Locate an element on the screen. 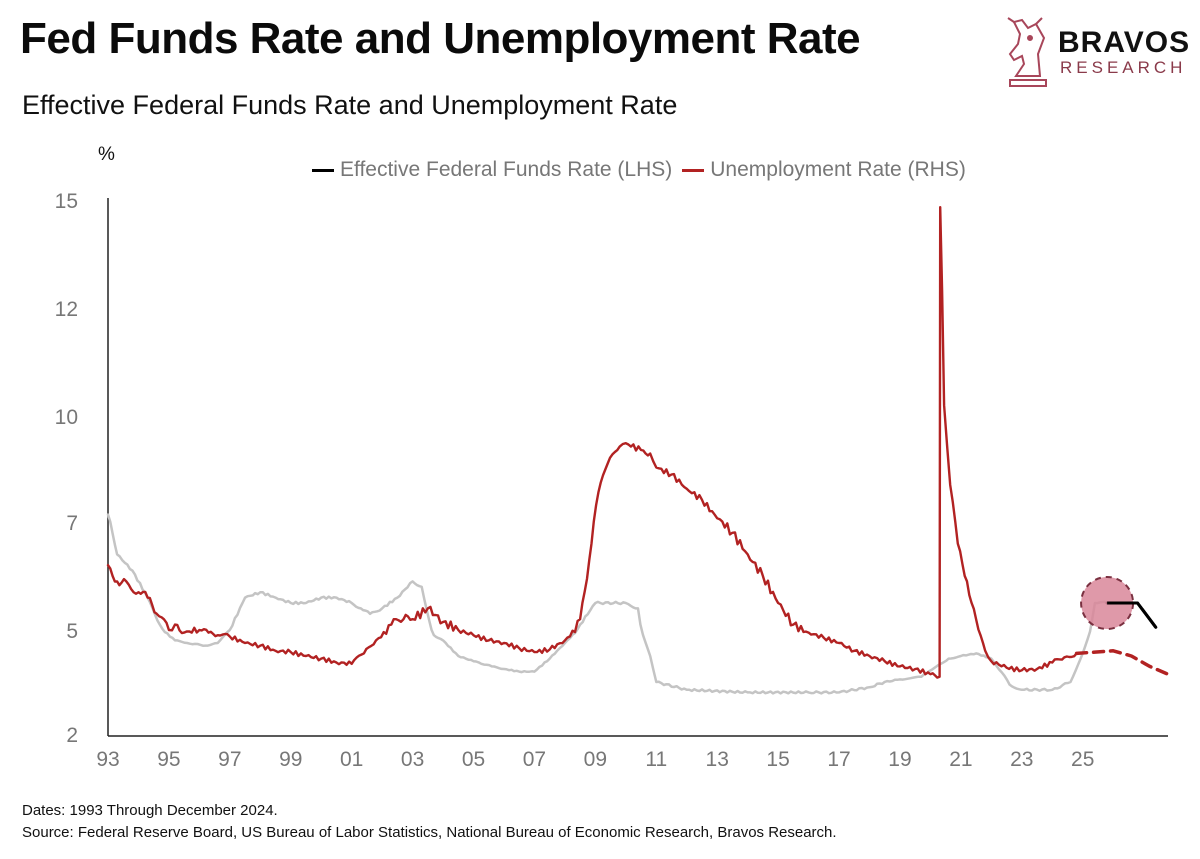 This screenshot has height=859, width=1200. y-tick-label: 15 is located at coordinates (66, 201).